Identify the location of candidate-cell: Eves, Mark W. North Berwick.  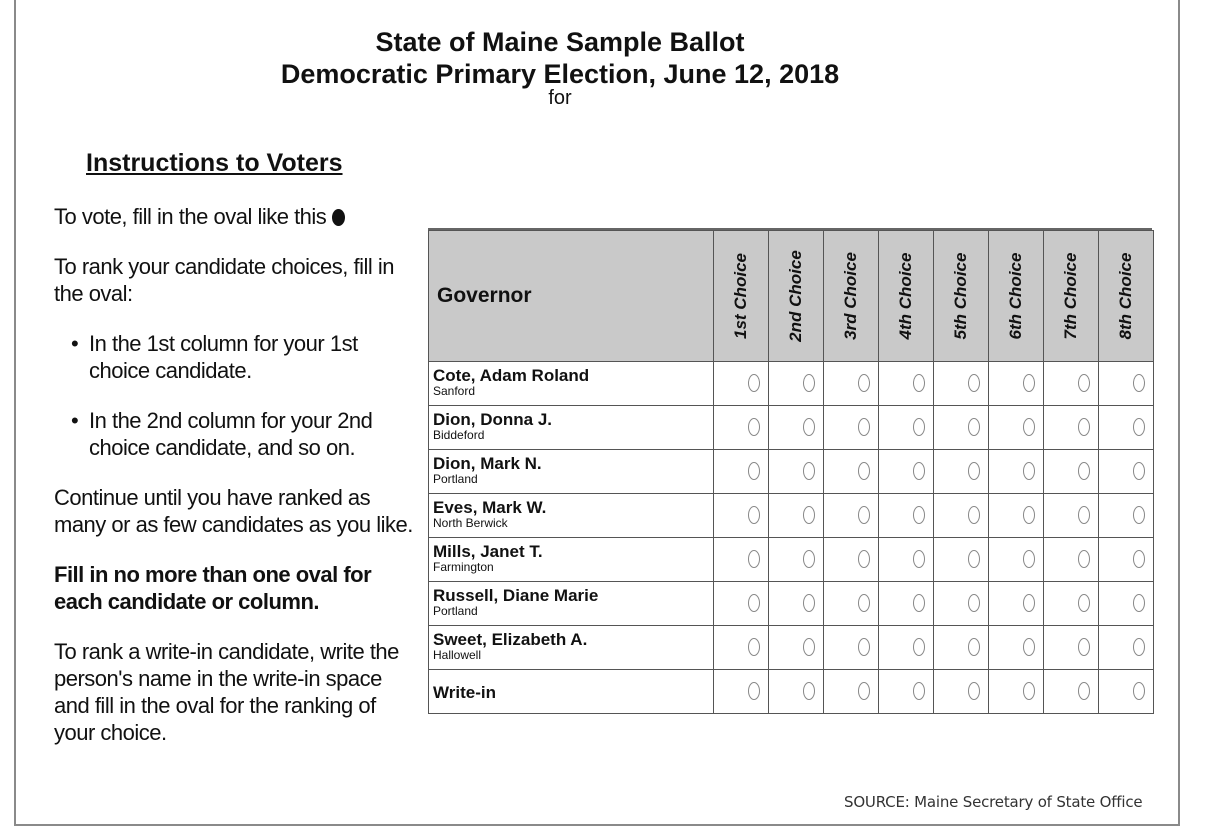
(571, 515).